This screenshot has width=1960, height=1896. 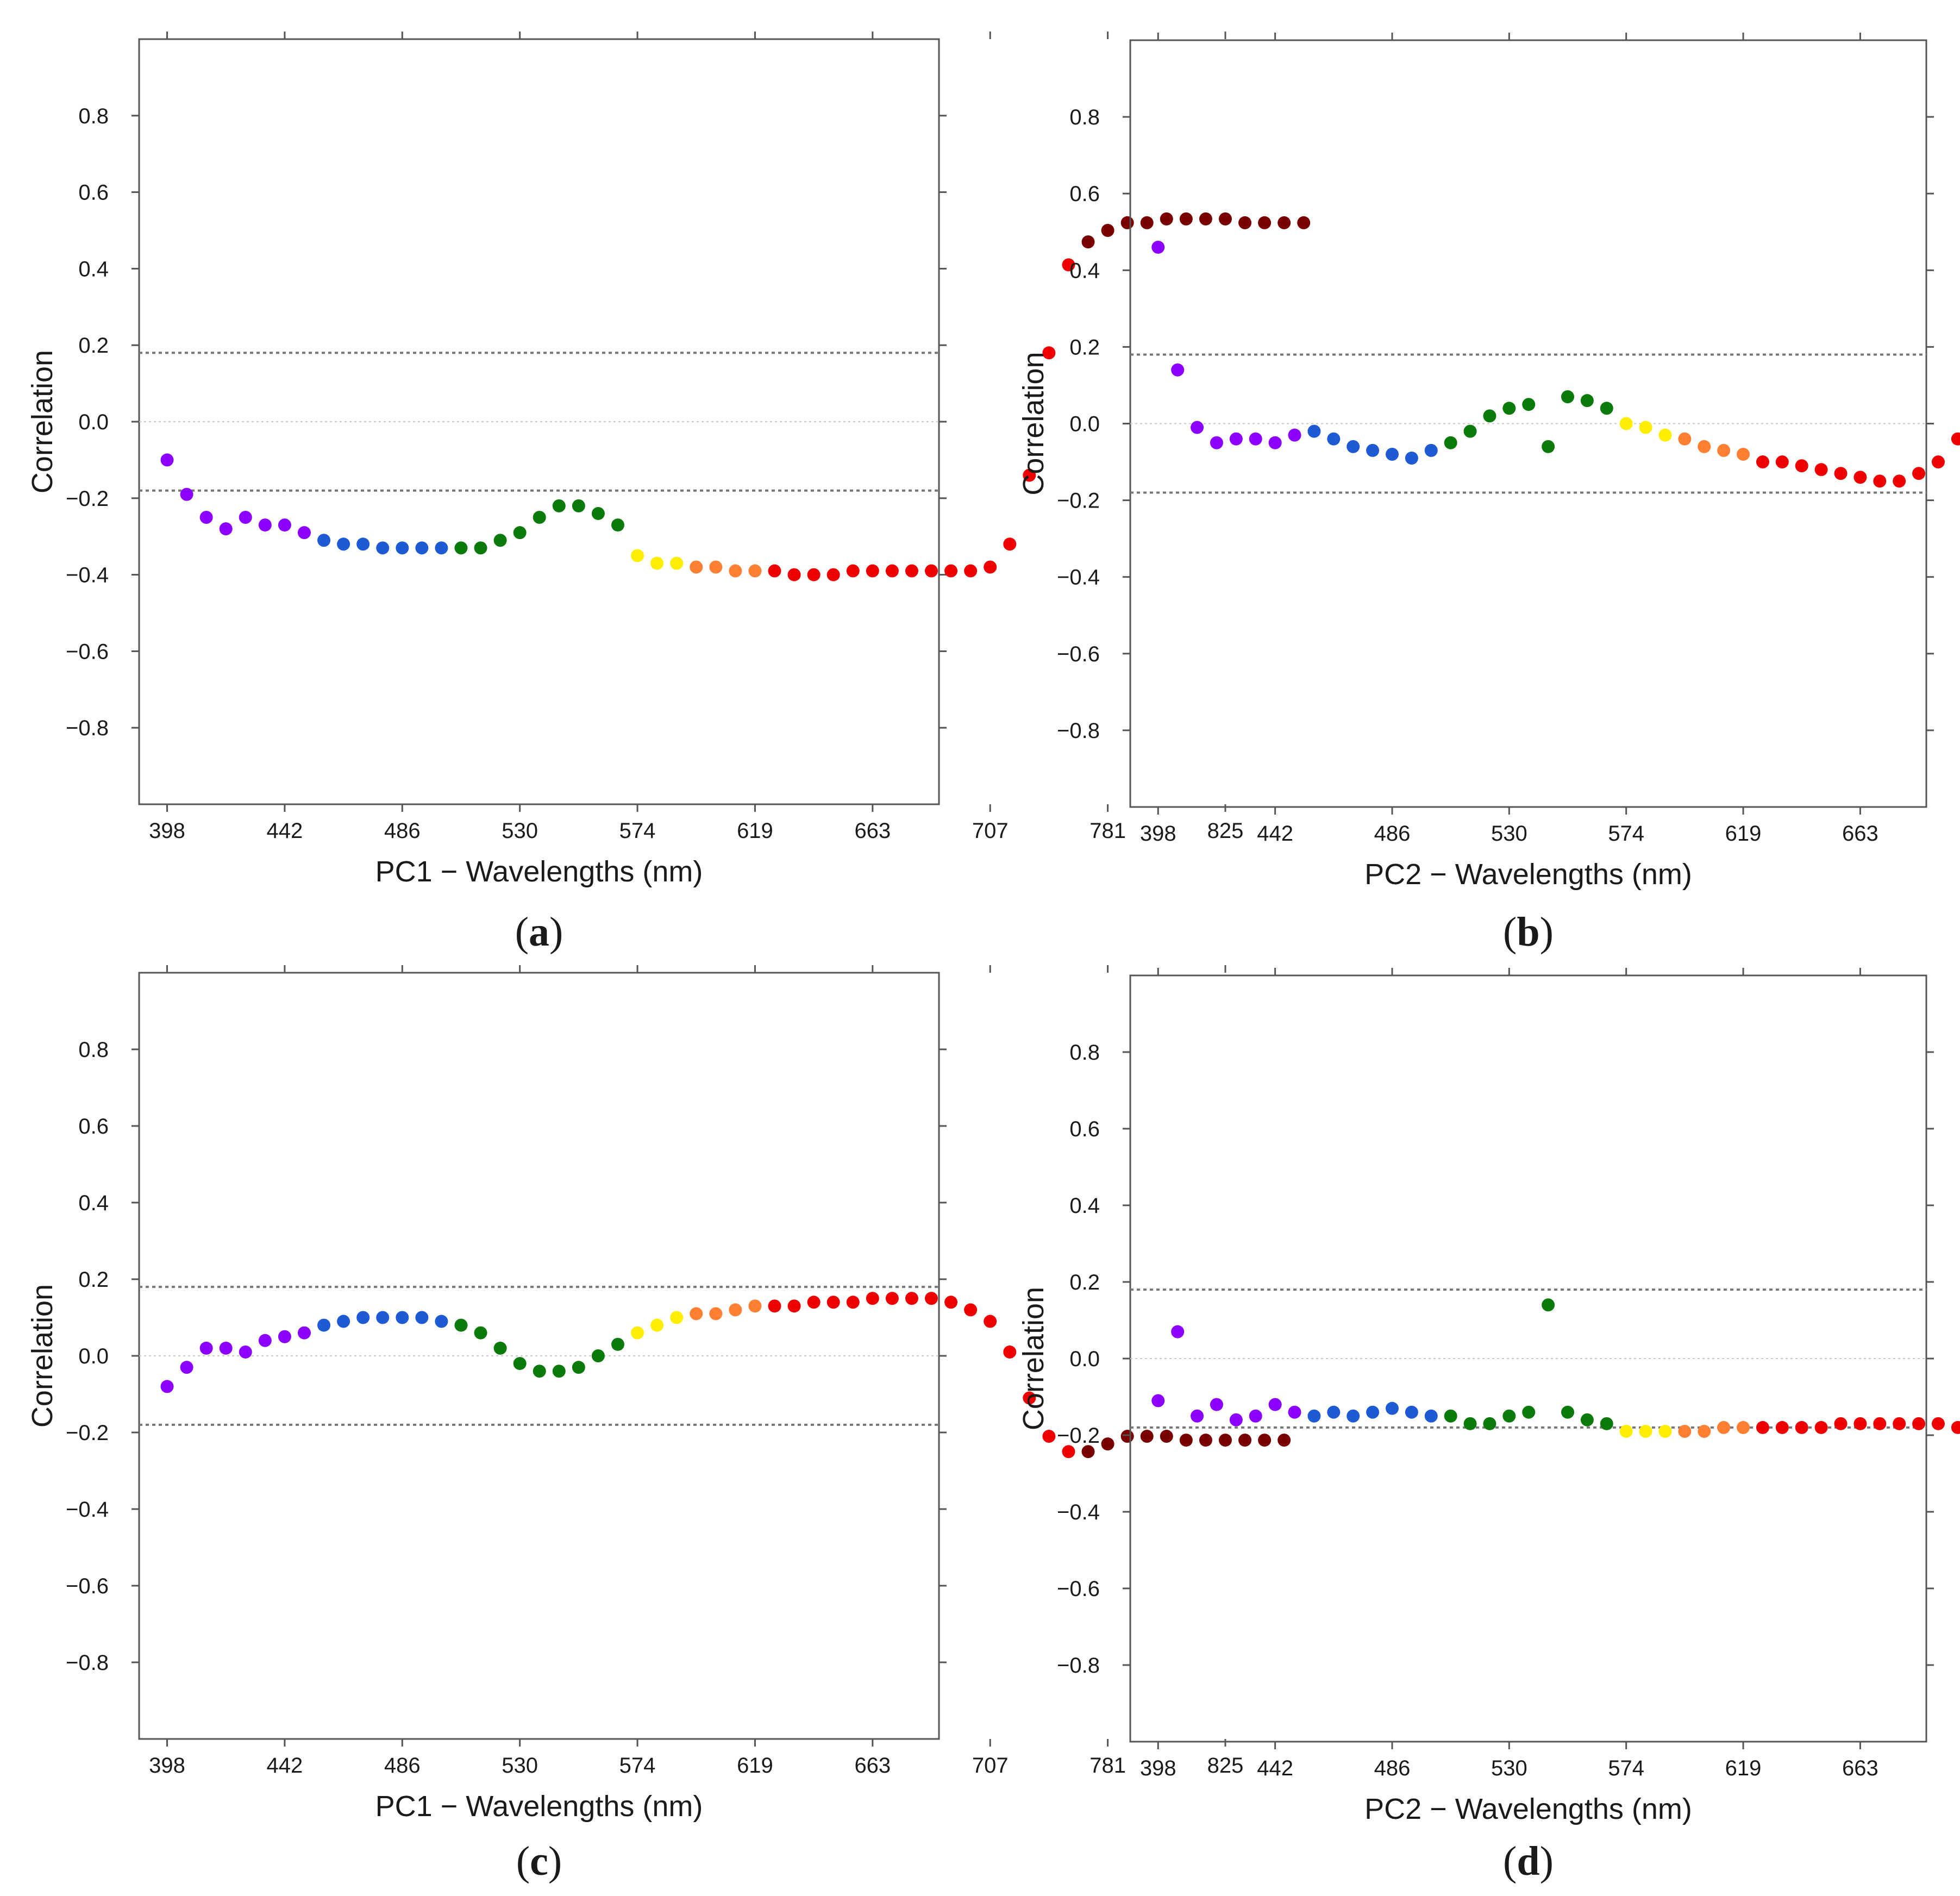 I want to click on x-axis-label: PC1 − Wavelengths (nm), so click(x=539, y=1807).